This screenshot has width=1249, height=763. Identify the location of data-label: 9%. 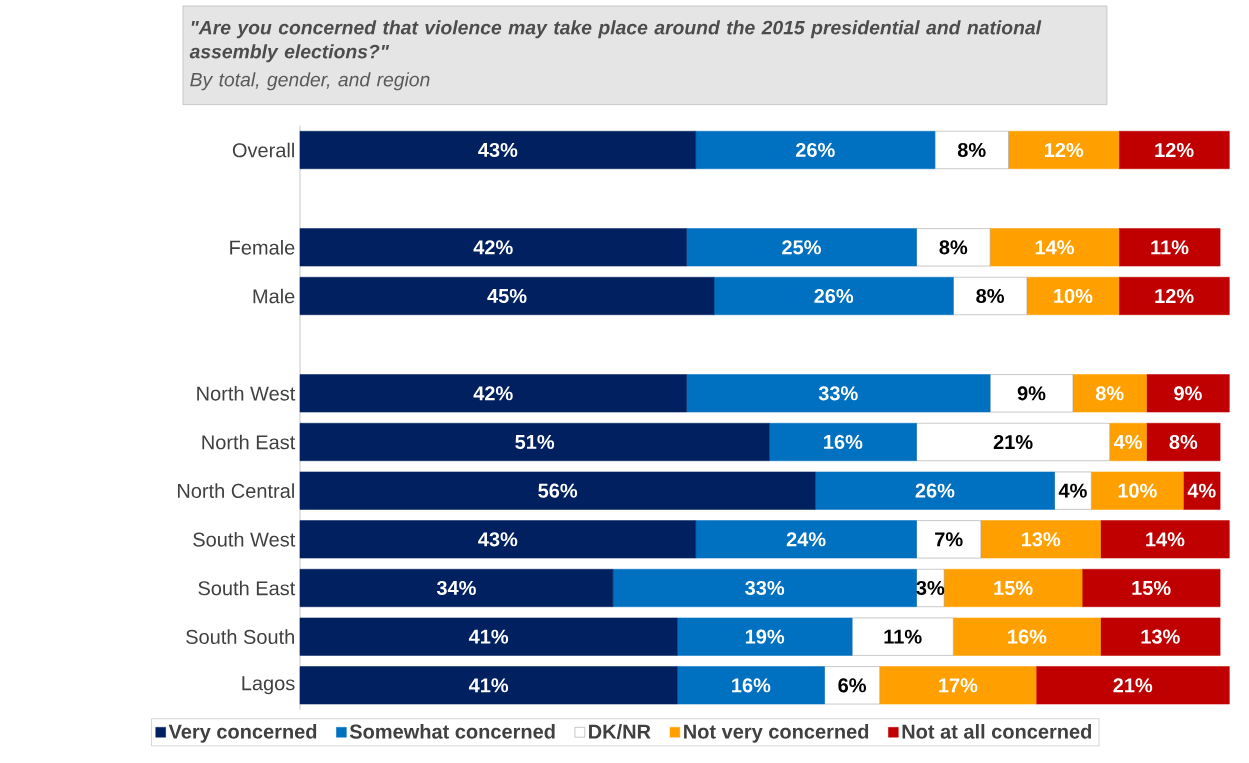
(1188, 393).